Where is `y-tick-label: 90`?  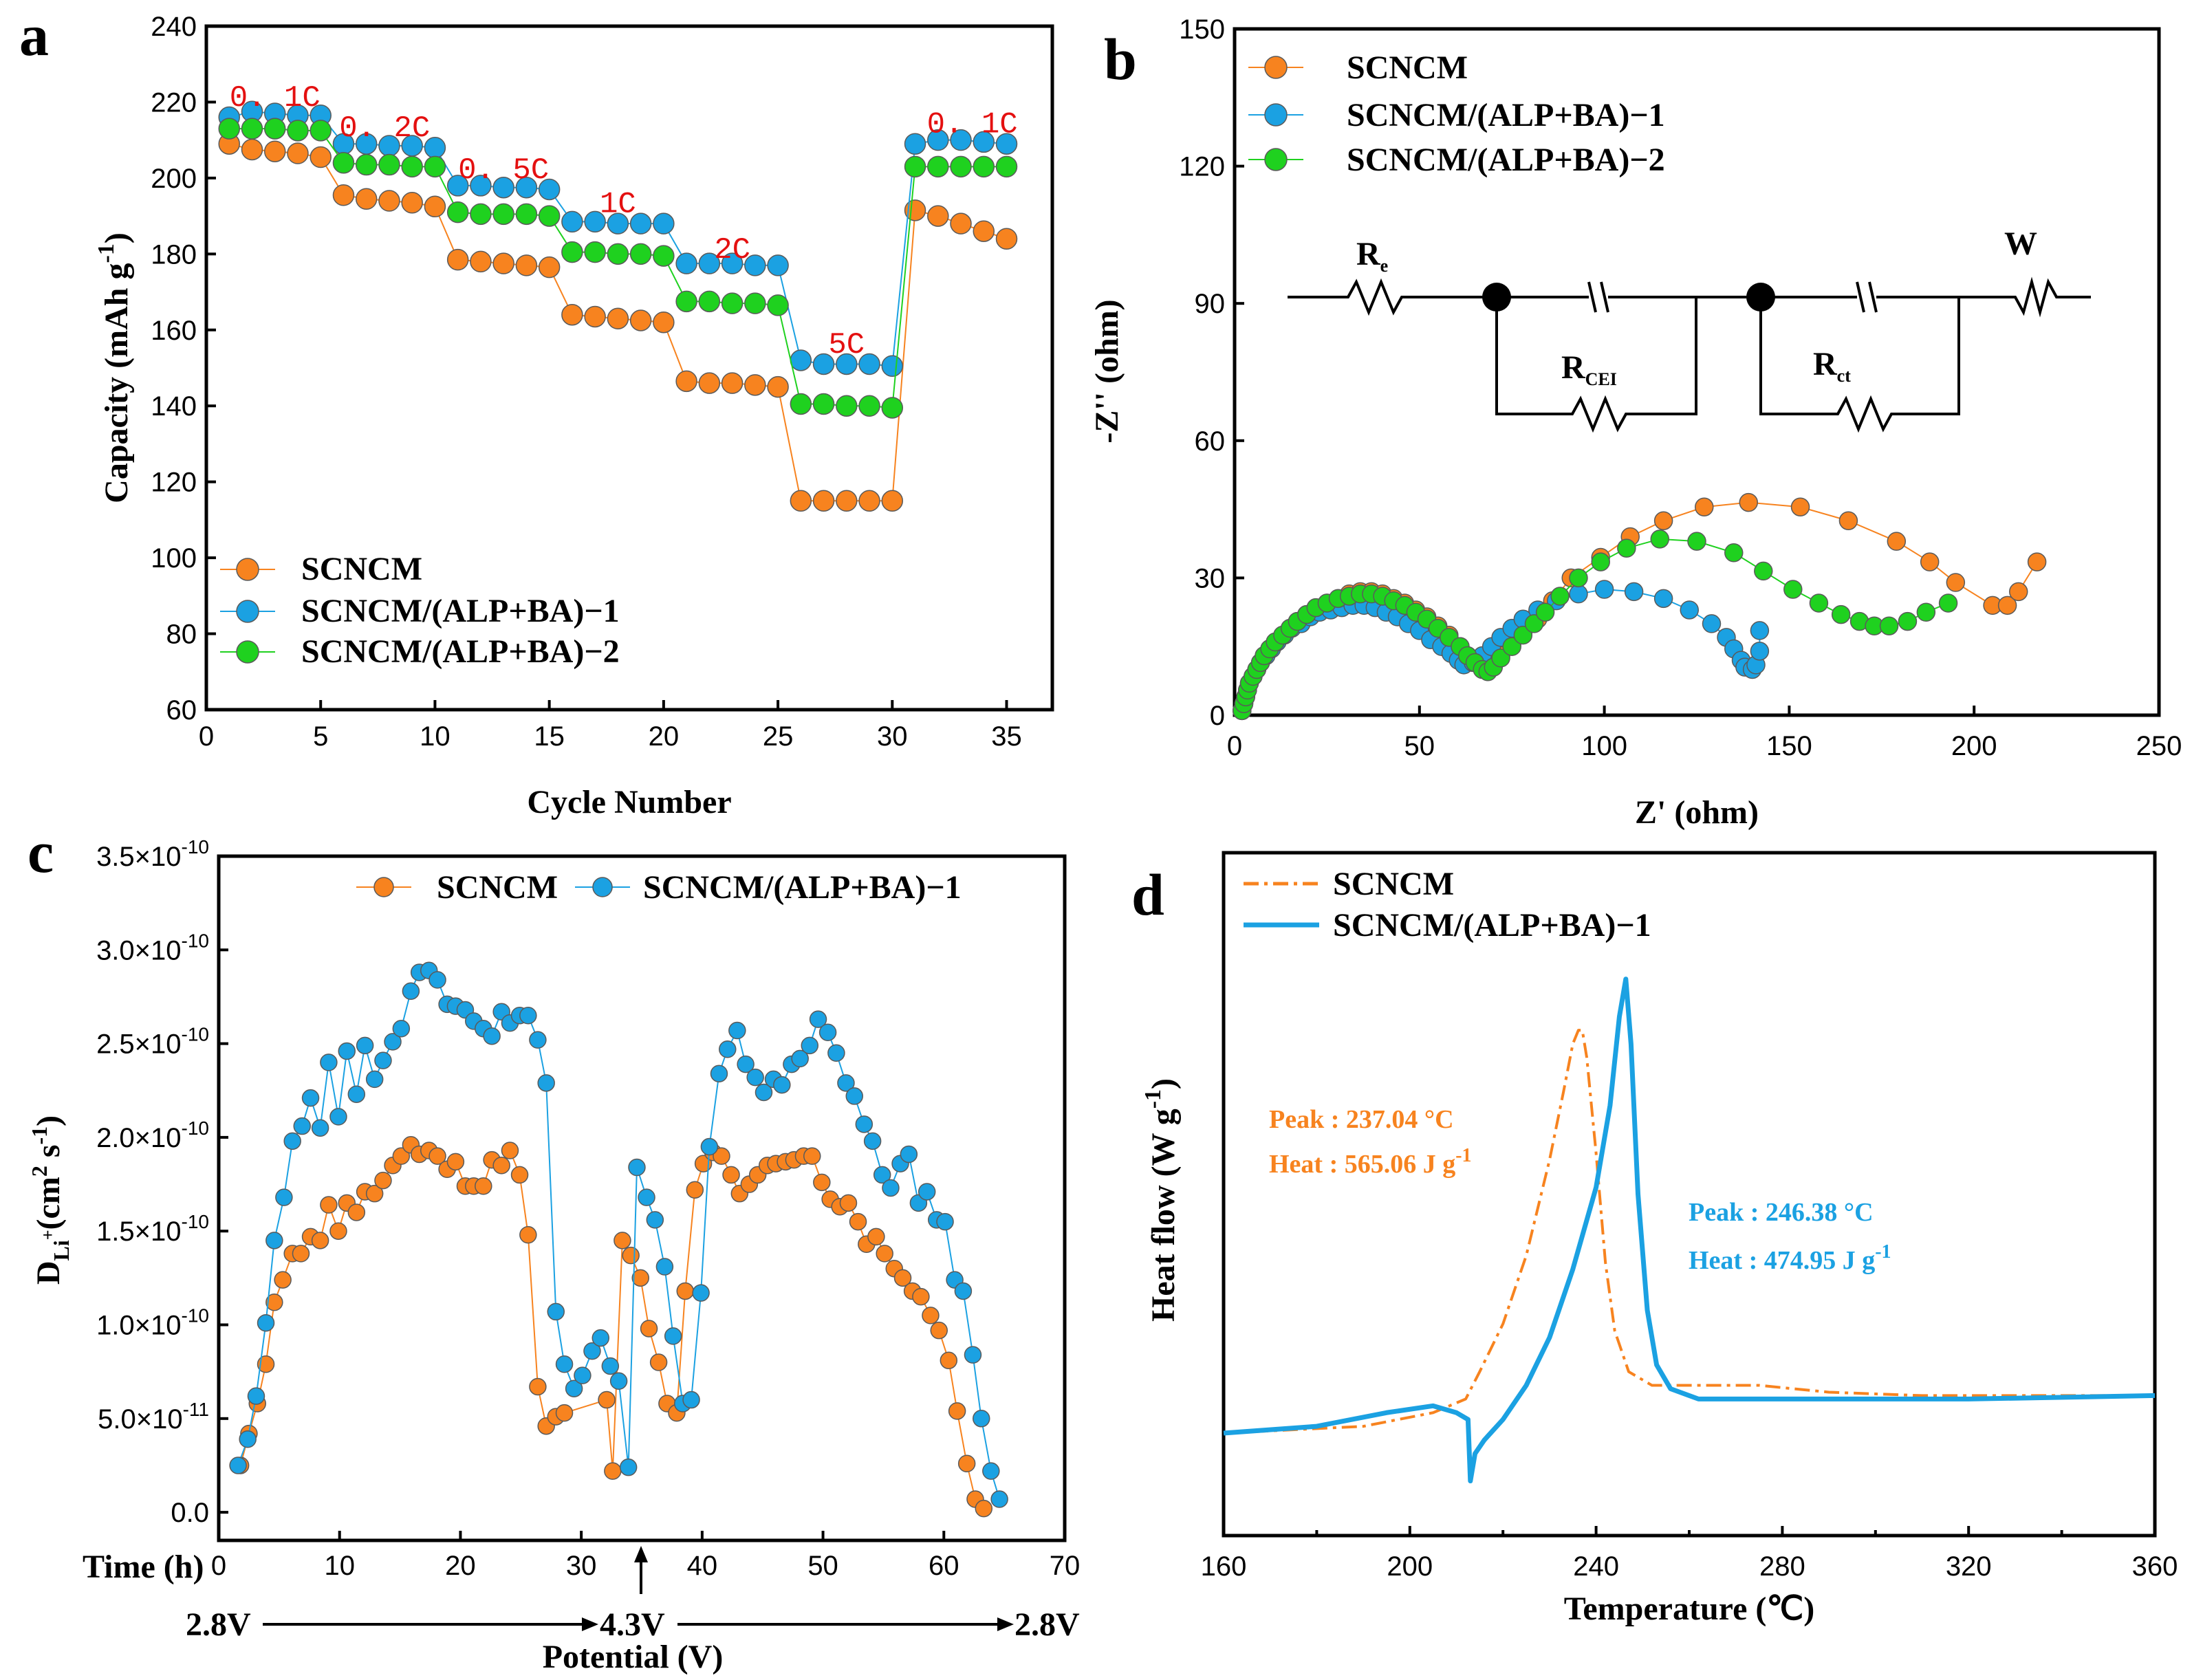 y-tick-label: 90 is located at coordinates (1210, 304).